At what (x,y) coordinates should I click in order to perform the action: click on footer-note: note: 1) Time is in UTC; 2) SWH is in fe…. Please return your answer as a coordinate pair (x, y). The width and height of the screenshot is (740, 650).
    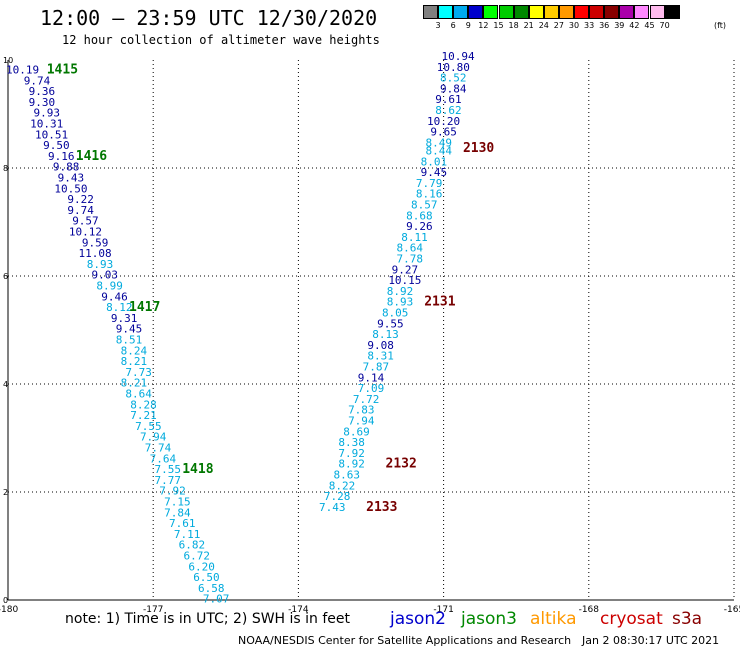
    Looking at the image, I should click on (208, 619).